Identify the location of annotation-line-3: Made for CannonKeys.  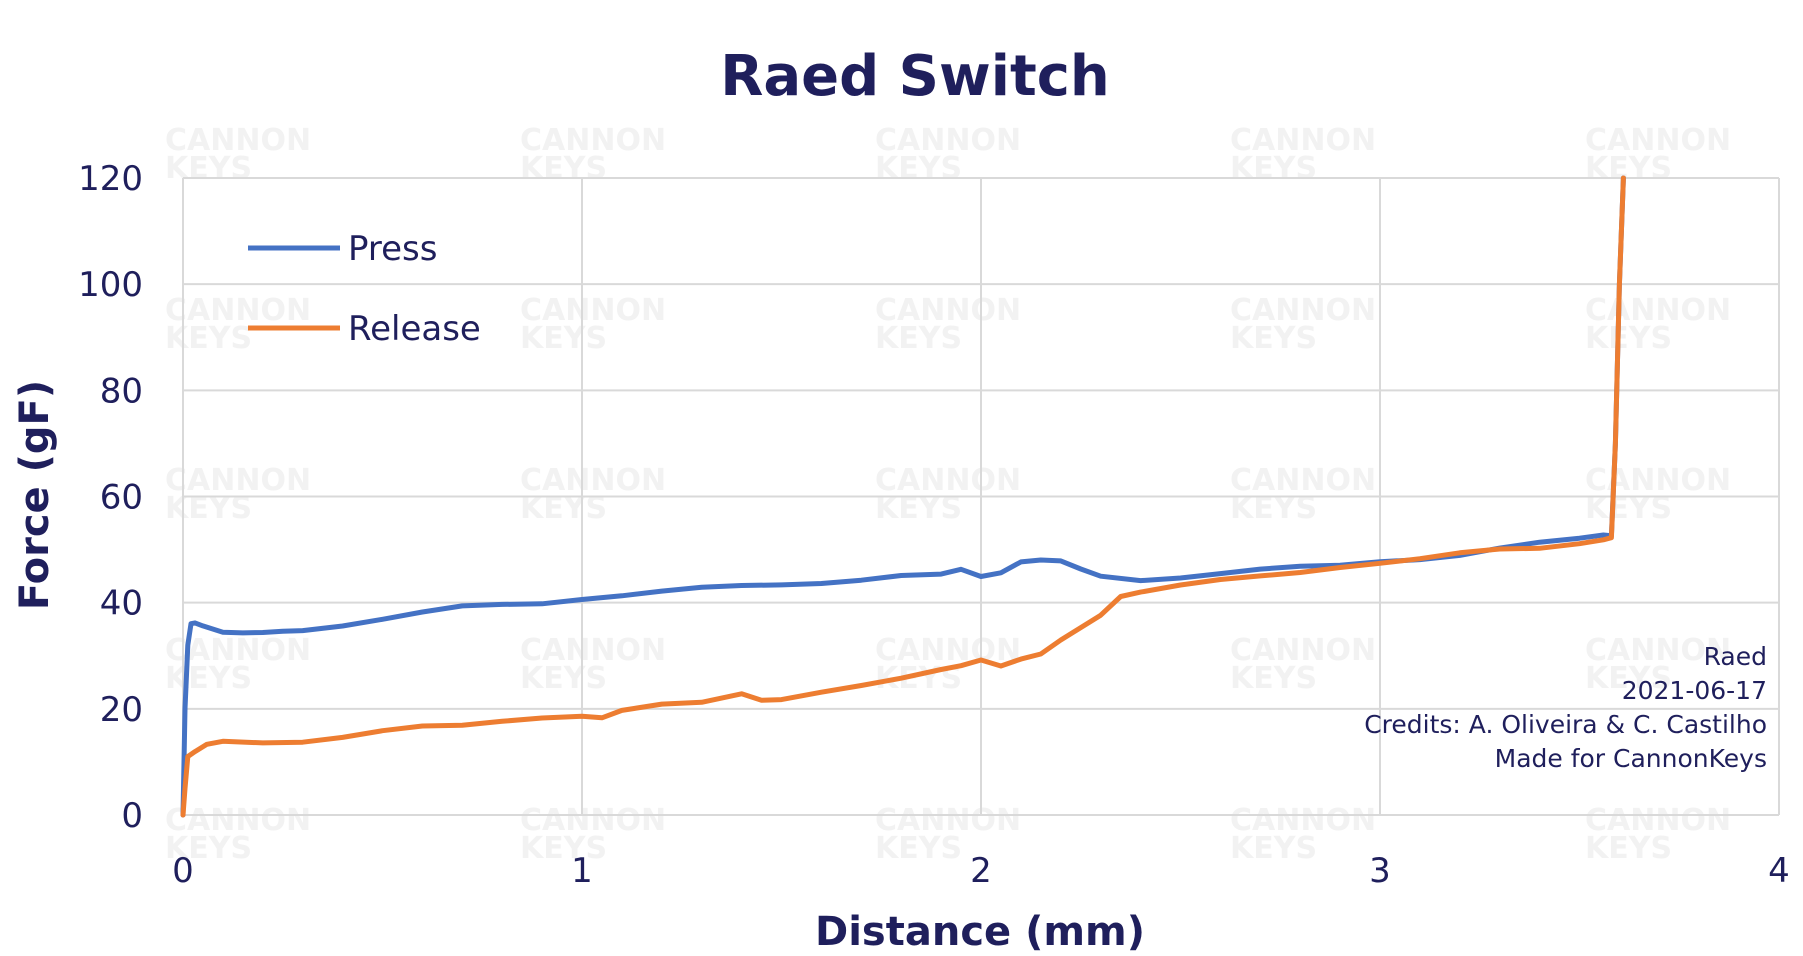
(1631, 758).